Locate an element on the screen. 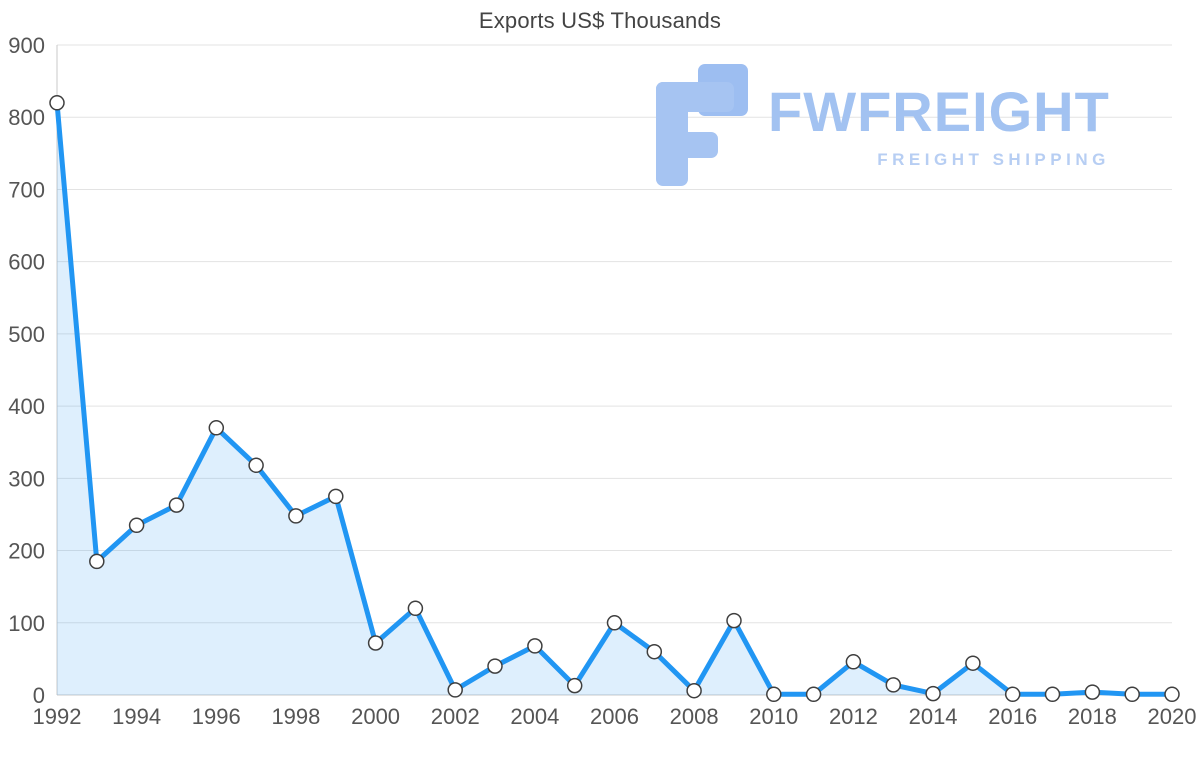 The height and width of the screenshot is (763, 1200). svg-text: 500 is located at coordinates (26, 334).